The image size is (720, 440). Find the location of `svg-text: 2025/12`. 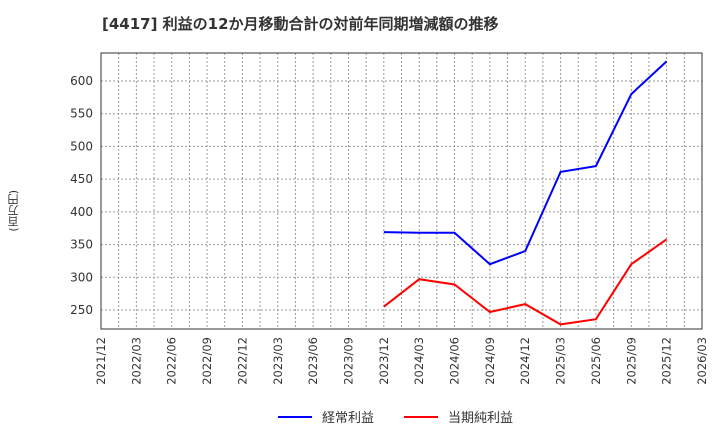

svg-text: 2025/12 is located at coordinates (667, 361).